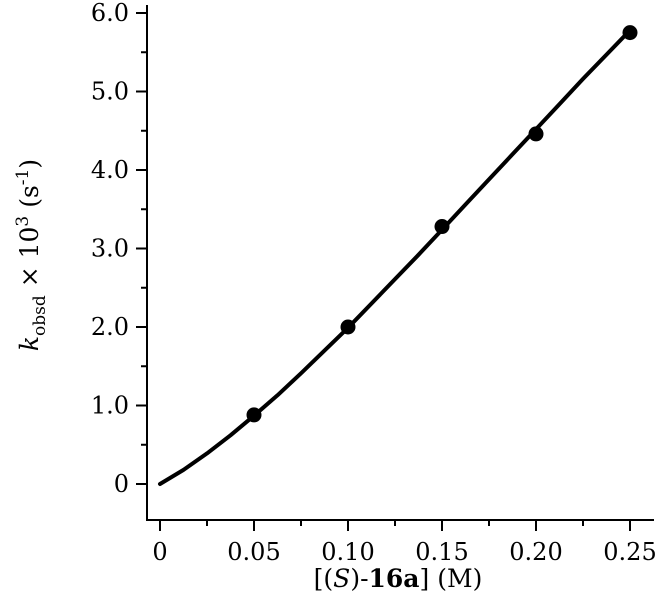 The width and height of the screenshot is (656, 600). I want to click on y-tick-label: 5.0, so click(110, 92).